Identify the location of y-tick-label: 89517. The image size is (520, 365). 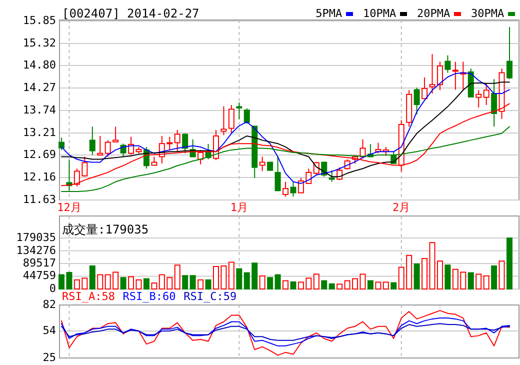
(39, 263).